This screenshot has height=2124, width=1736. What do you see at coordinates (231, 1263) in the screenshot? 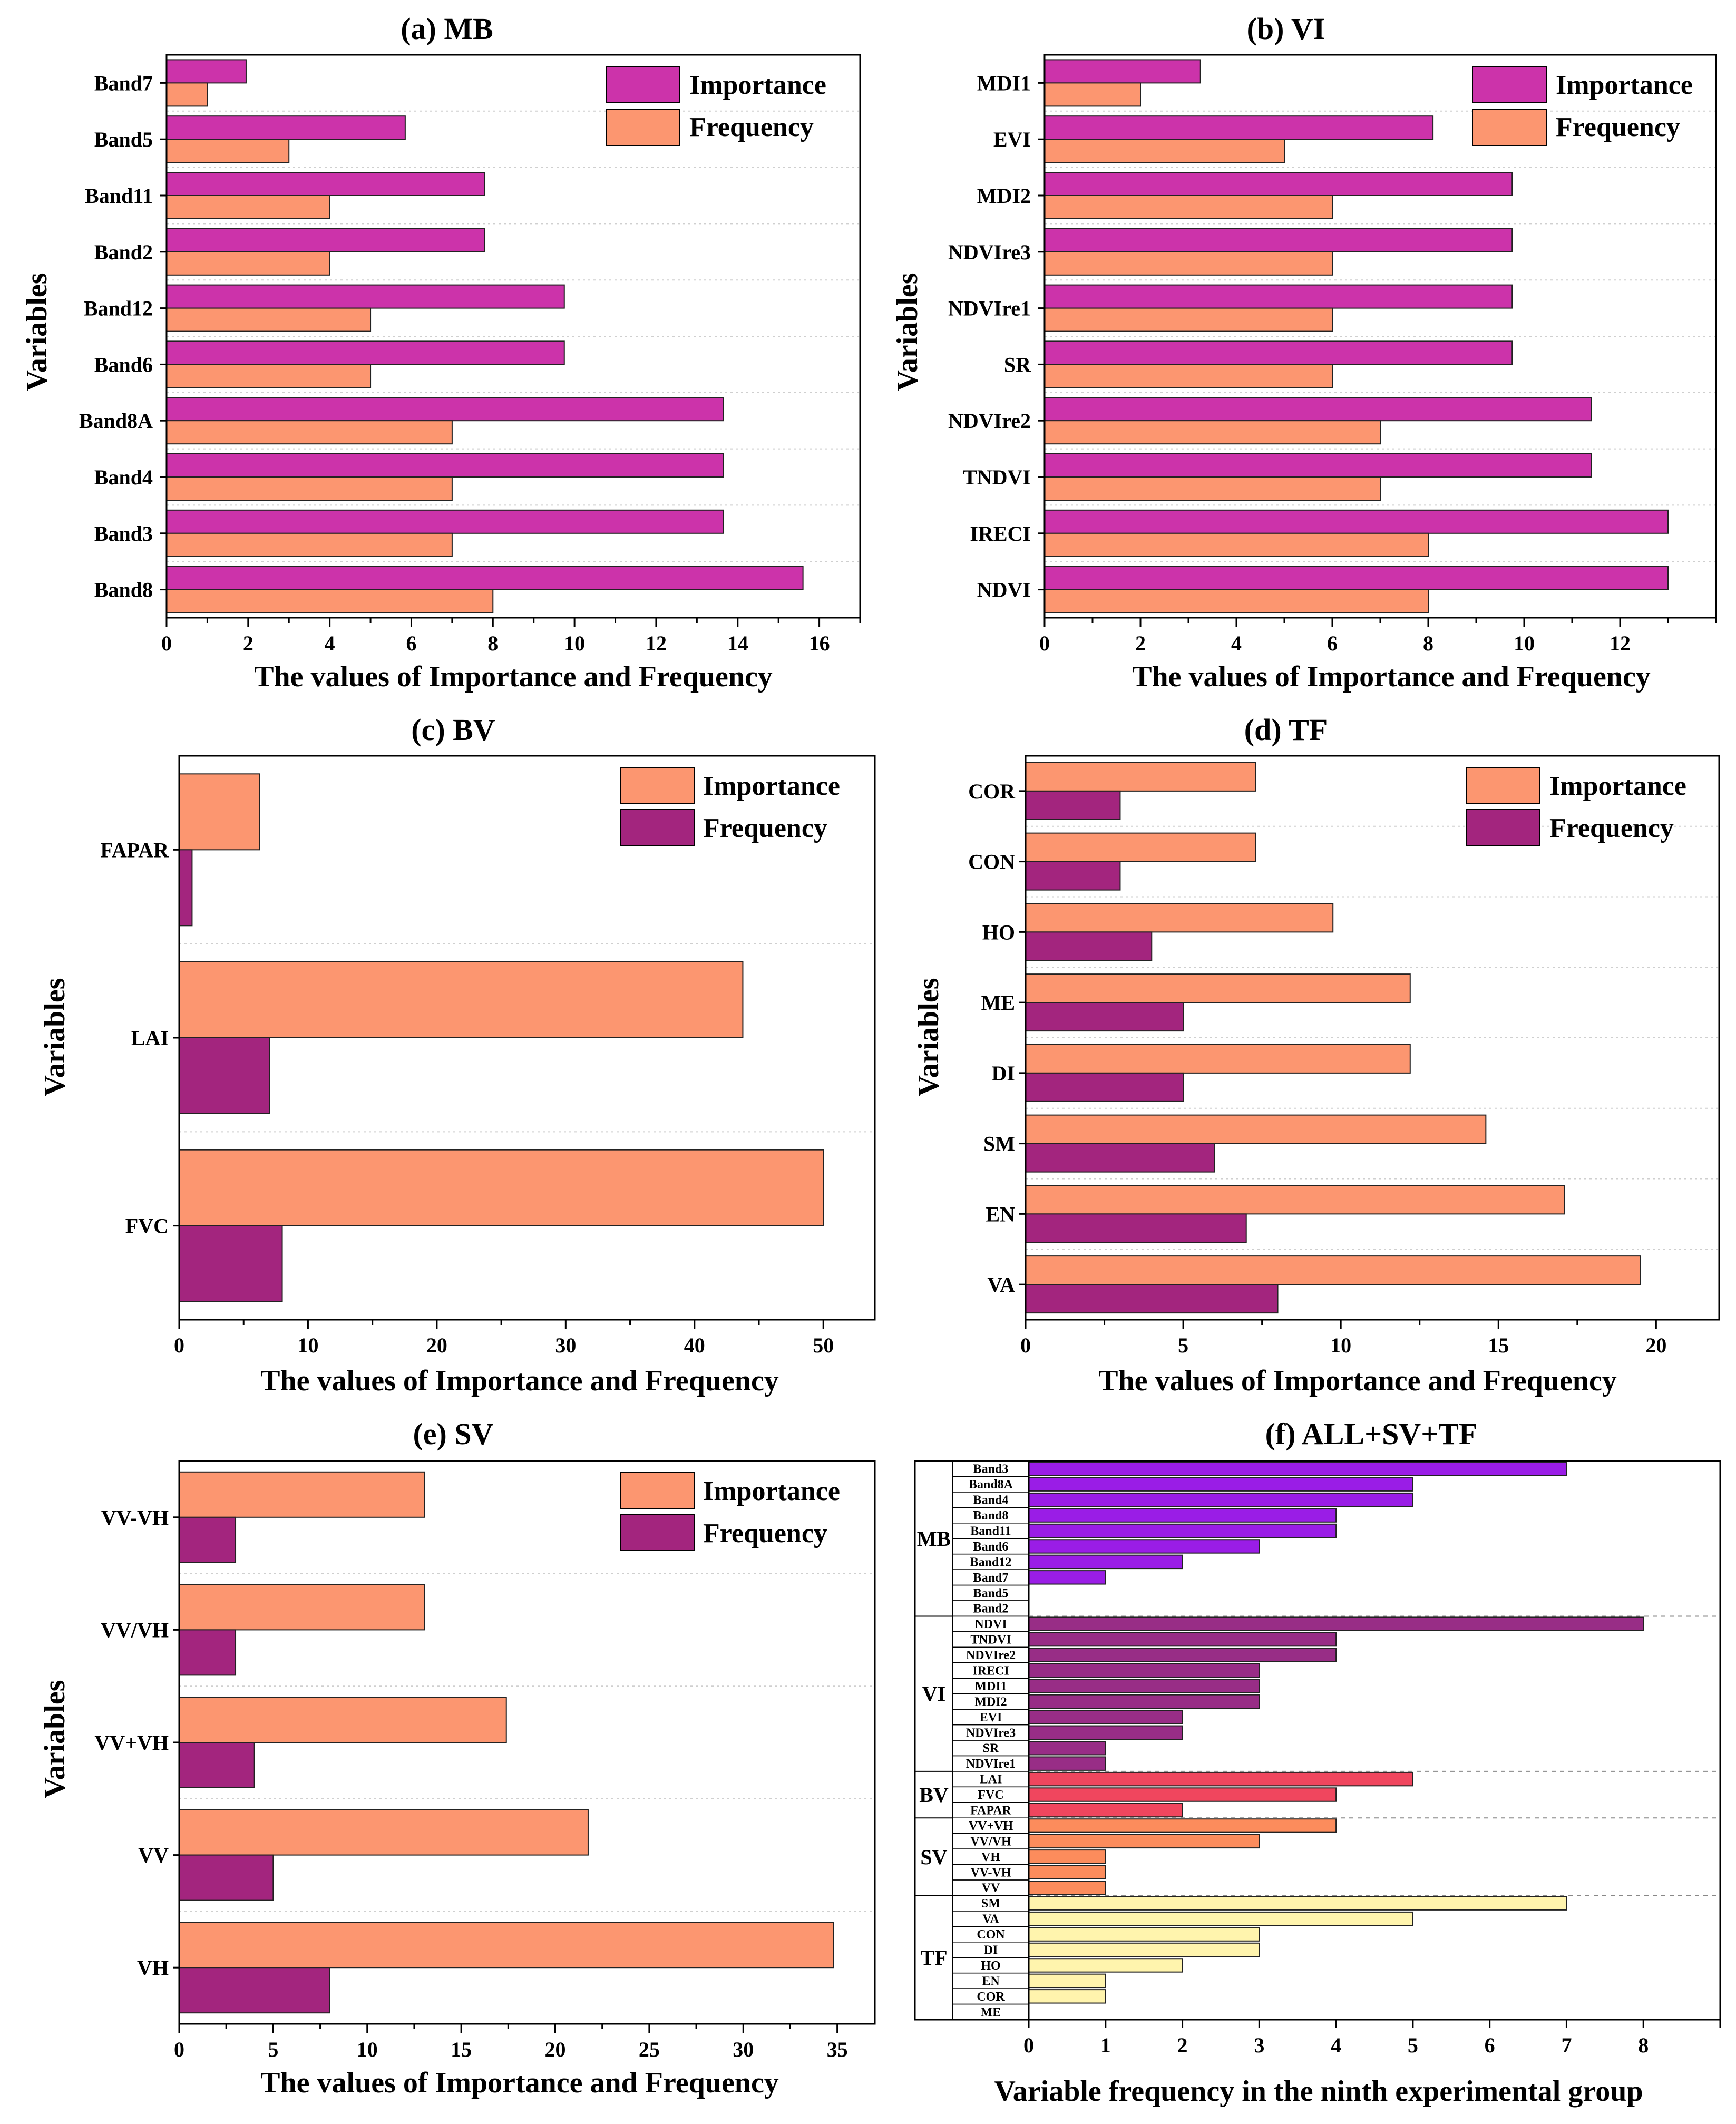
I see `bar-frequency-fvc` at bounding box center [231, 1263].